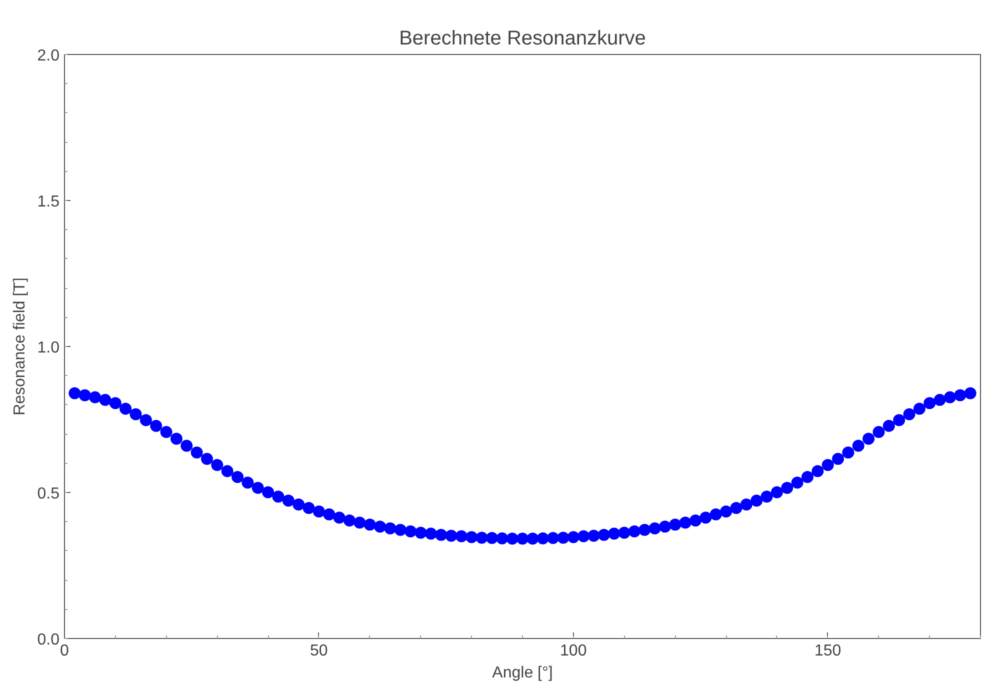 This screenshot has height=692, width=994. I want to click on y-tick-label: 1.0, so click(48, 348).